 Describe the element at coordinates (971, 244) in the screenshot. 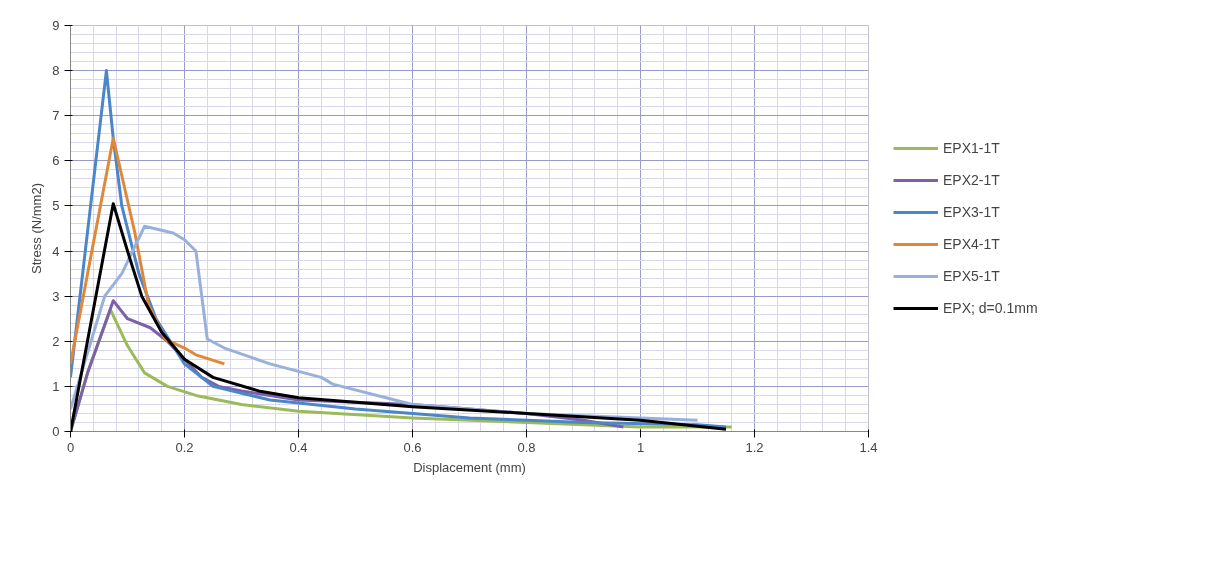

I see `legend-label: EPX4-1T` at that location.